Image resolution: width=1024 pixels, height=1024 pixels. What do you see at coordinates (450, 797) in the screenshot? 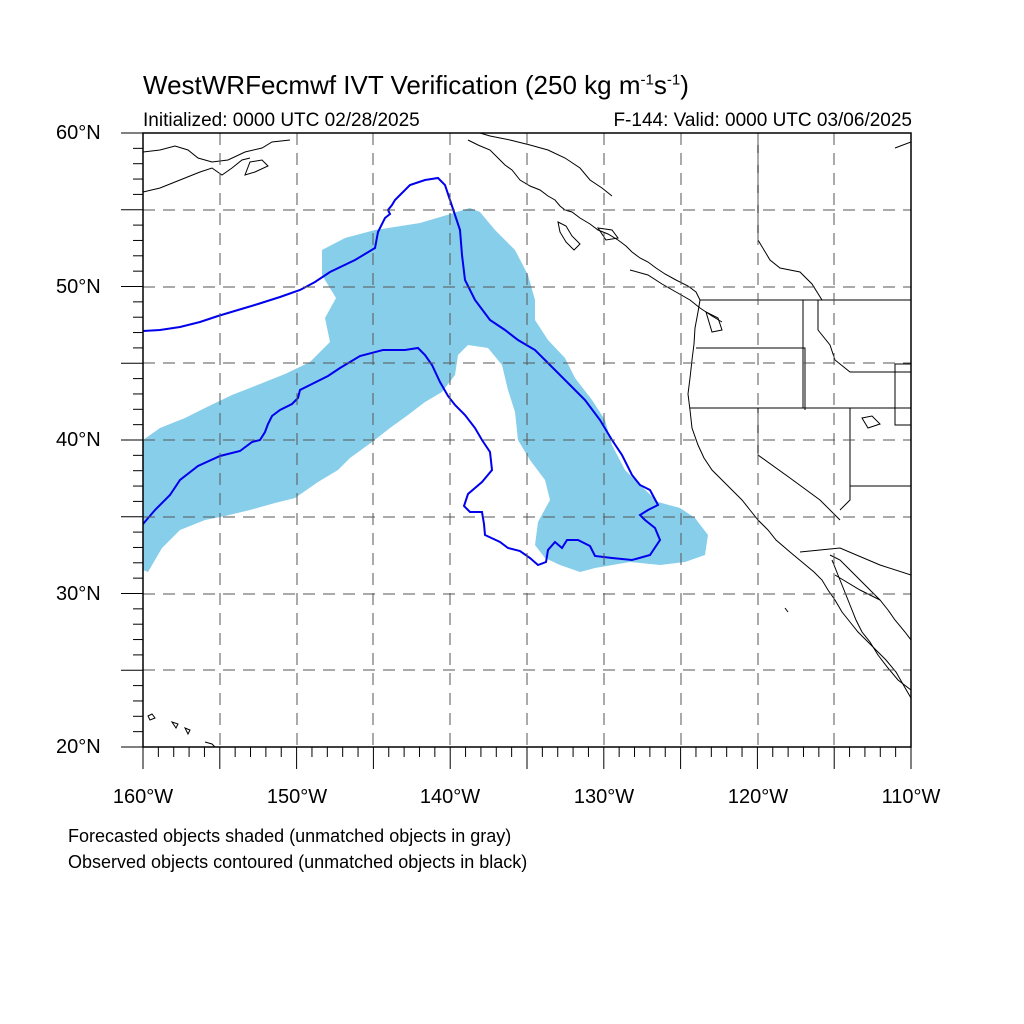
I see `lon-label-140w: 140°W` at bounding box center [450, 797].